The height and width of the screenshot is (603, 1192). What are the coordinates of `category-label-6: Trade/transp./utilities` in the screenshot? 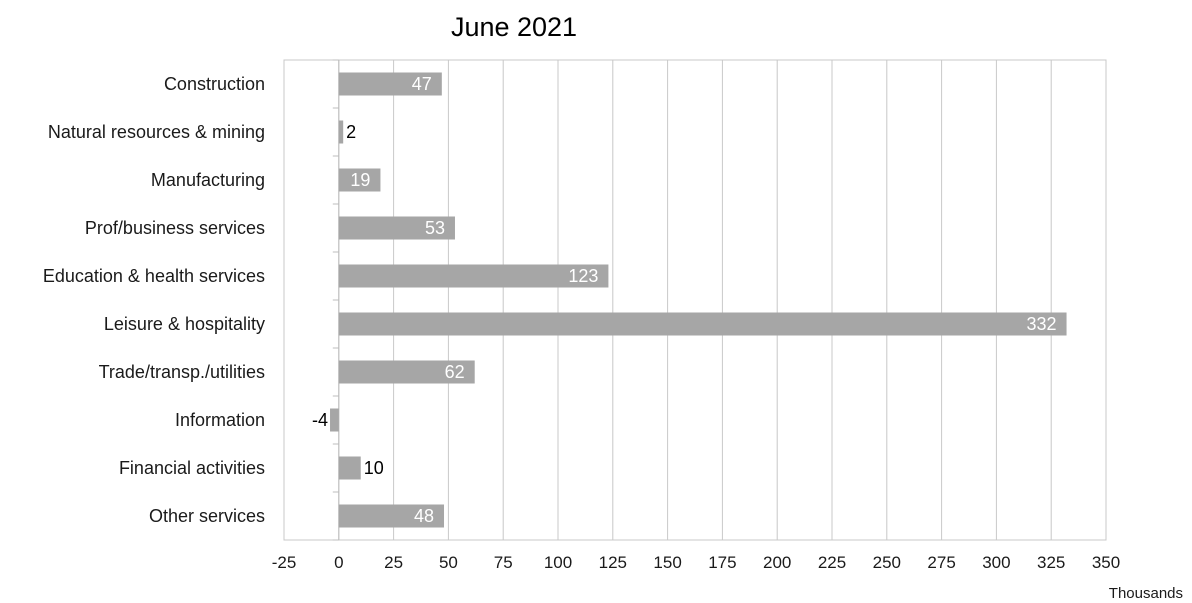 It's located at (182, 372).